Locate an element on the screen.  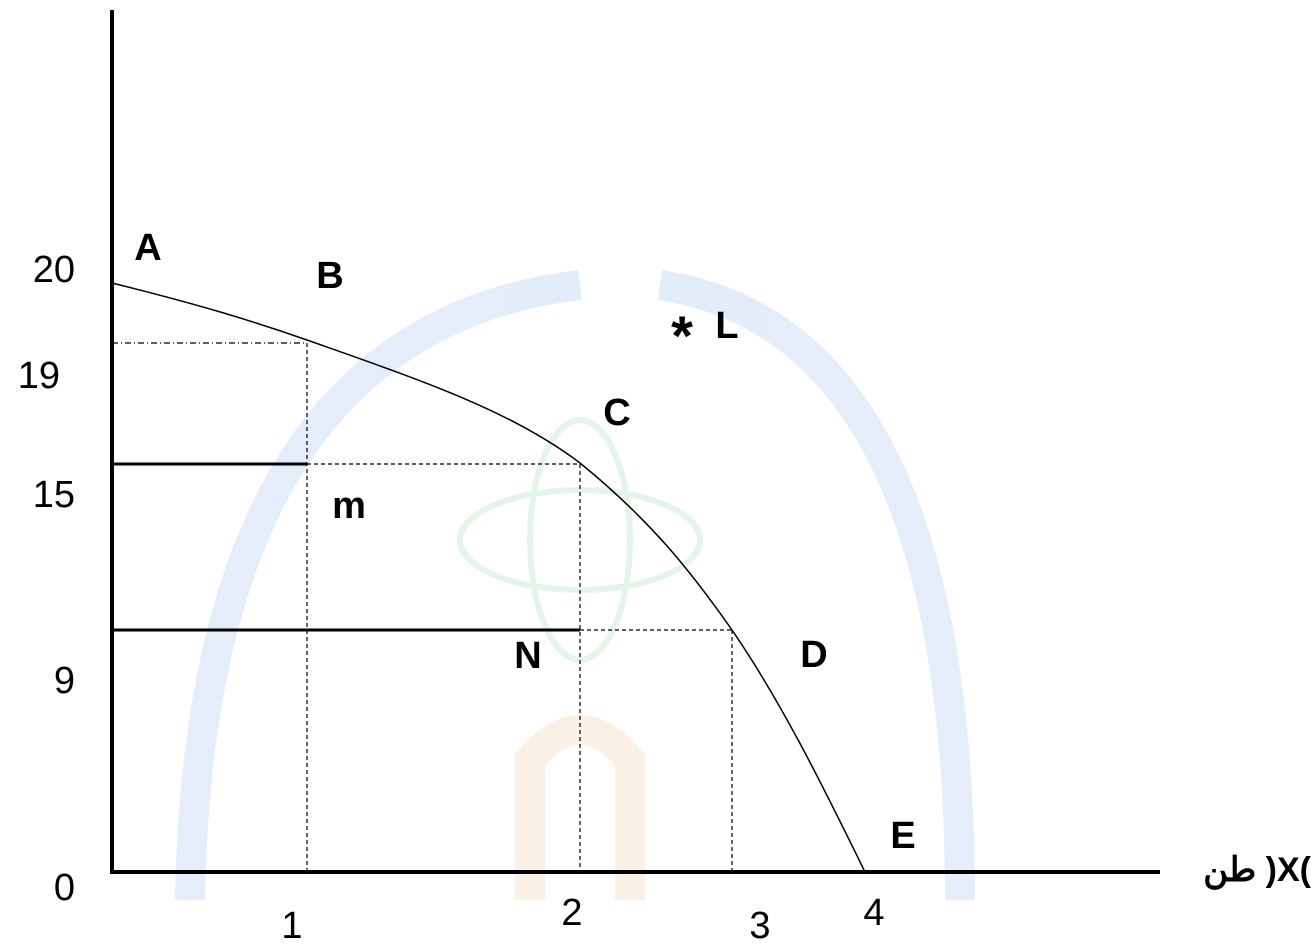
x-tick-label: 3 is located at coordinates (759, 926).